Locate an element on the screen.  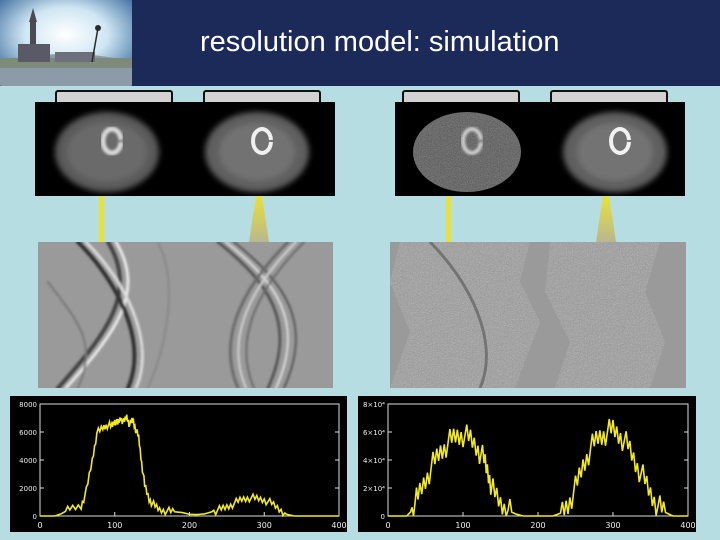
y-tick-label: 8000 is located at coordinates (28, 405).